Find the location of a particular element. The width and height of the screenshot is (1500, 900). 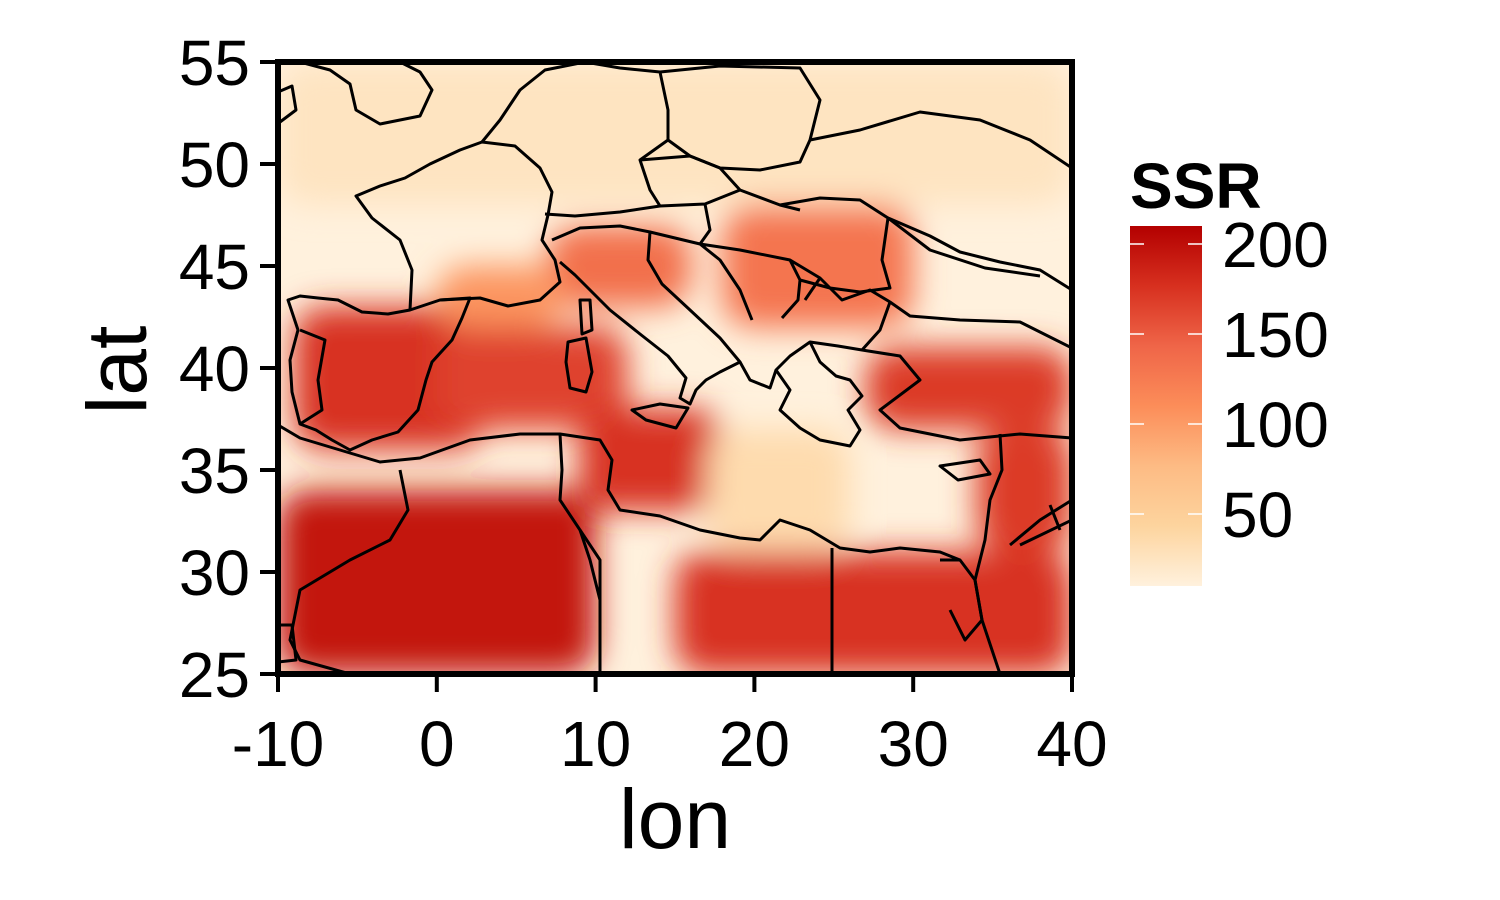

france-outline is located at coordinates (458, 225).